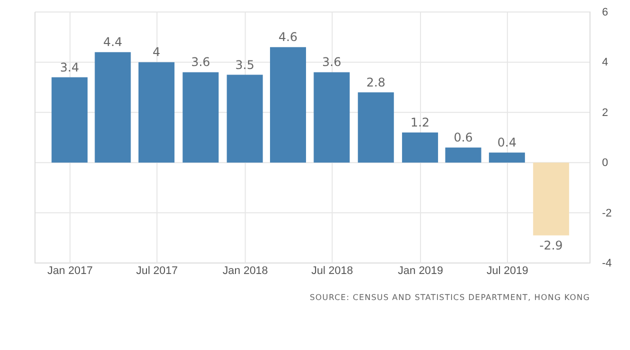 The height and width of the screenshot is (350, 630). What do you see at coordinates (70, 271) in the screenshot?
I see `x-tick-label: Jan 2017` at bounding box center [70, 271].